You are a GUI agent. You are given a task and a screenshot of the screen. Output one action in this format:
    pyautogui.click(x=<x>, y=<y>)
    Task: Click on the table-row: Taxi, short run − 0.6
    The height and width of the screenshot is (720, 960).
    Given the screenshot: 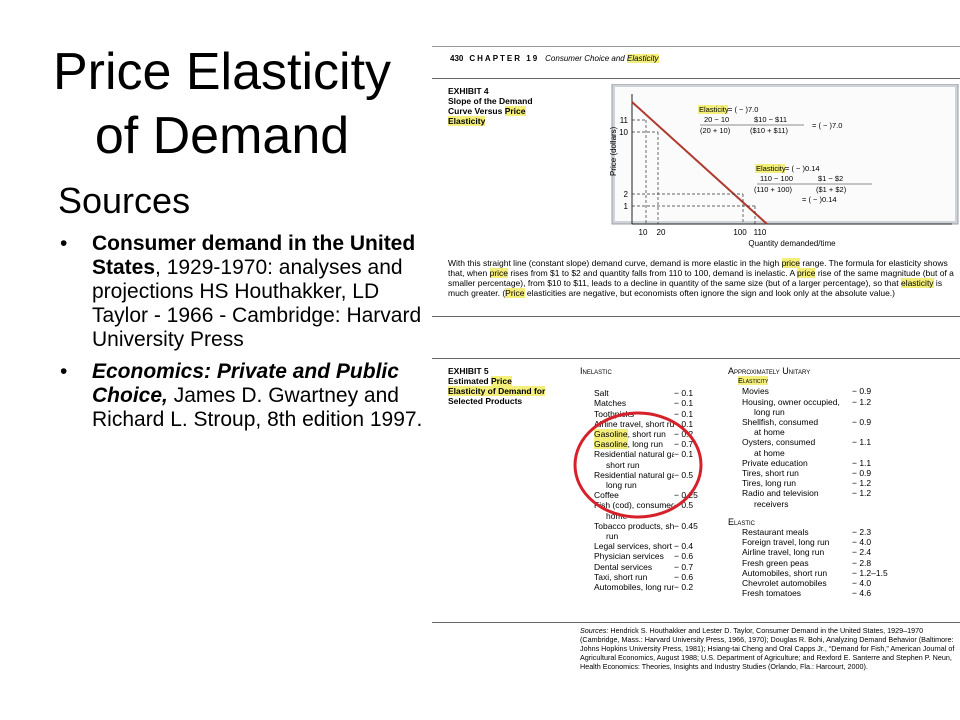 What is the action you would take?
    pyautogui.click(x=656, y=577)
    